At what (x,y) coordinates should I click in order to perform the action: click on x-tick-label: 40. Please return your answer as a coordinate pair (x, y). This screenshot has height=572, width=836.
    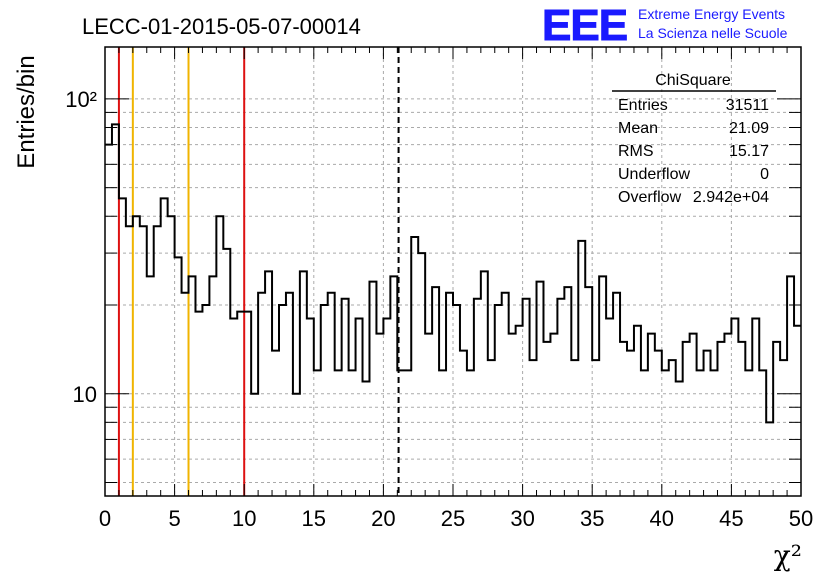
    Looking at the image, I should click on (662, 518).